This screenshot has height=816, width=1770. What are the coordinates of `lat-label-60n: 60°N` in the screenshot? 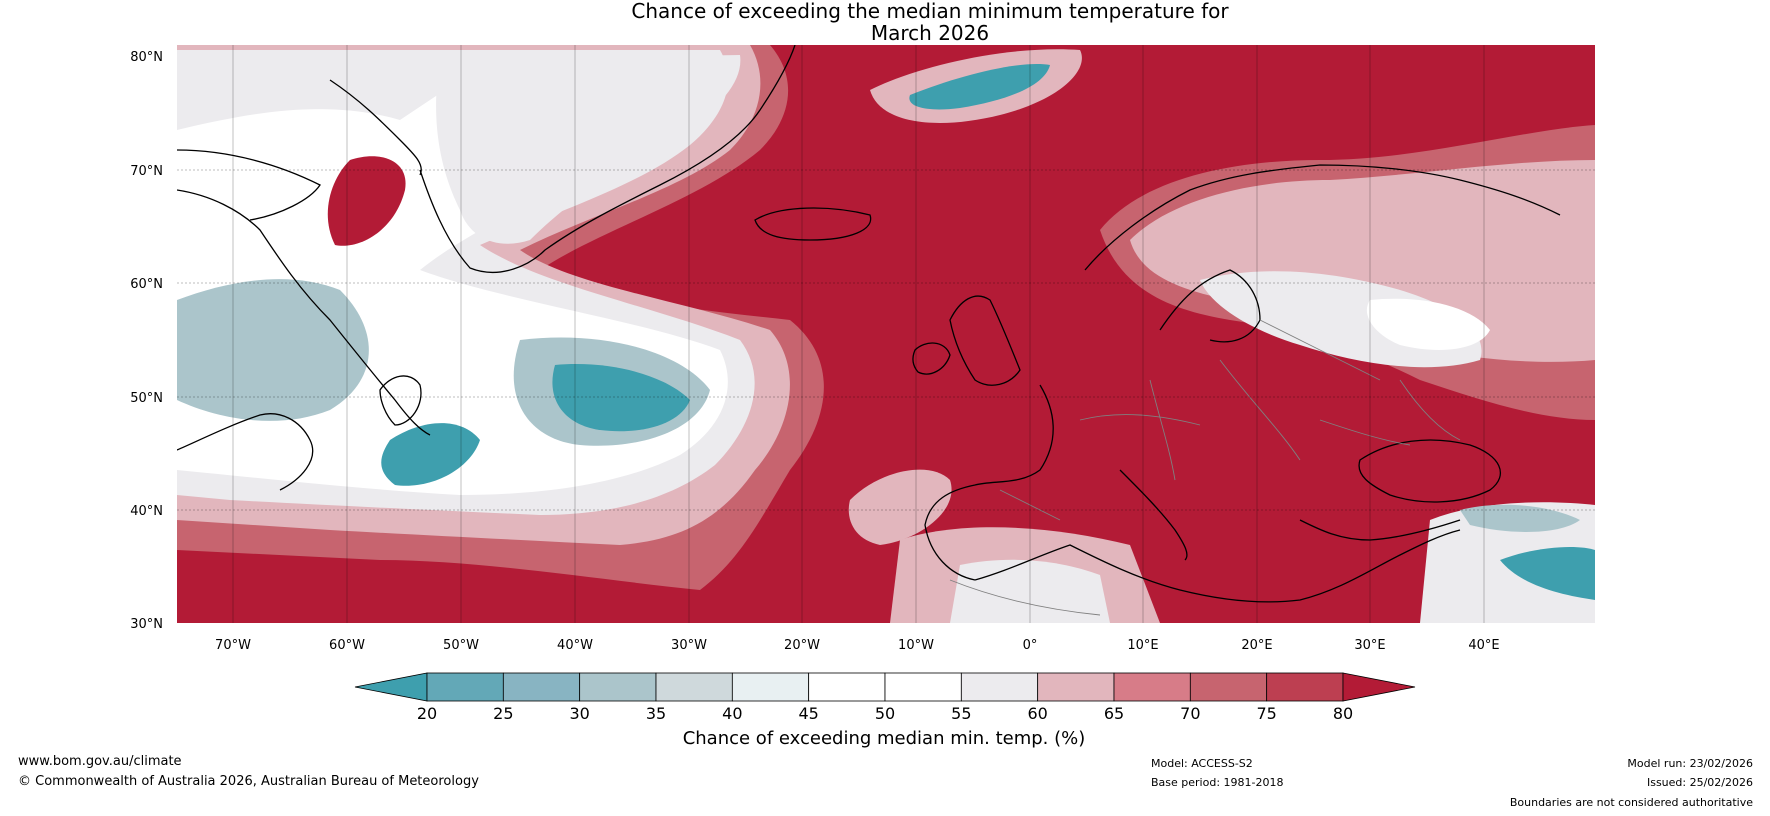 It's located at (146, 284).